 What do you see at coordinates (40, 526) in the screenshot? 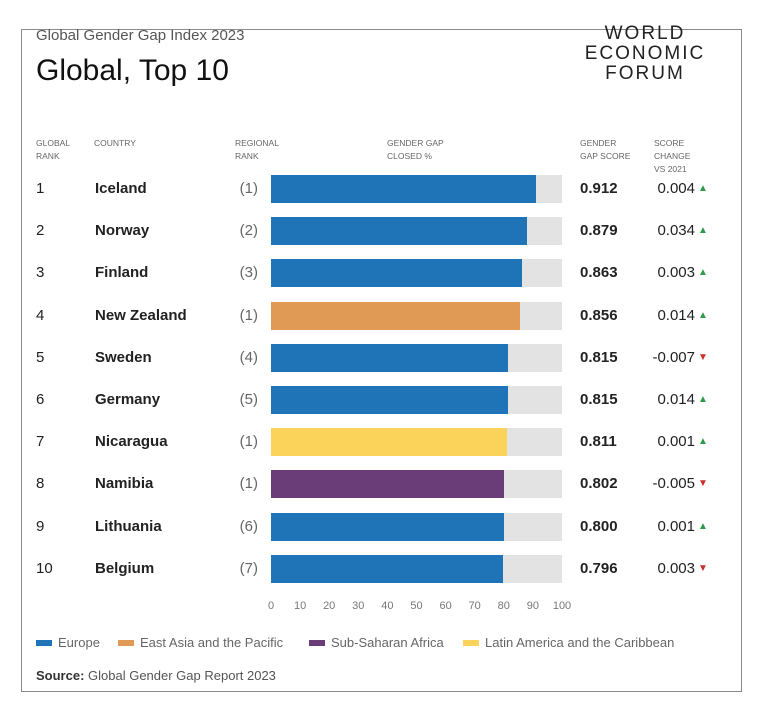
I see `global-rank: 9` at bounding box center [40, 526].